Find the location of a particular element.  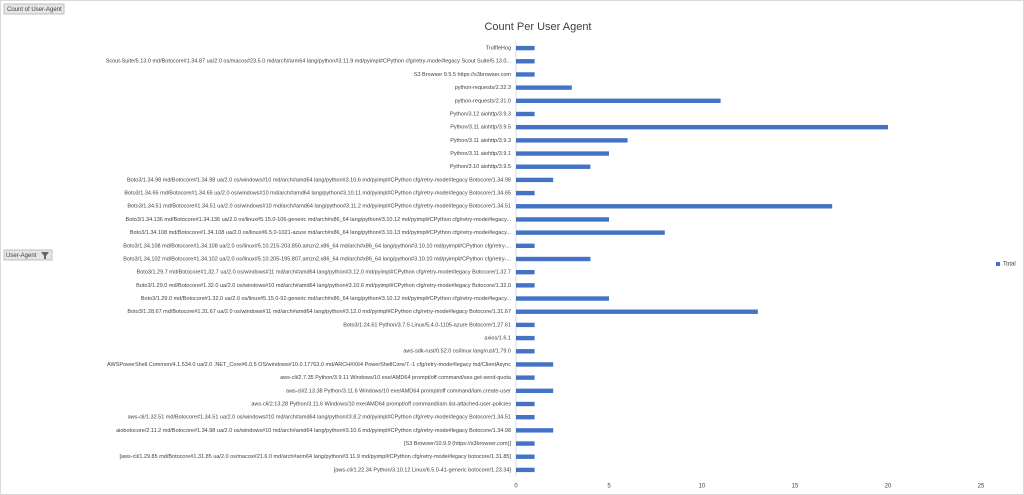

y-tick-label: python-requests/2.31.0 is located at coordinates (483, 101).